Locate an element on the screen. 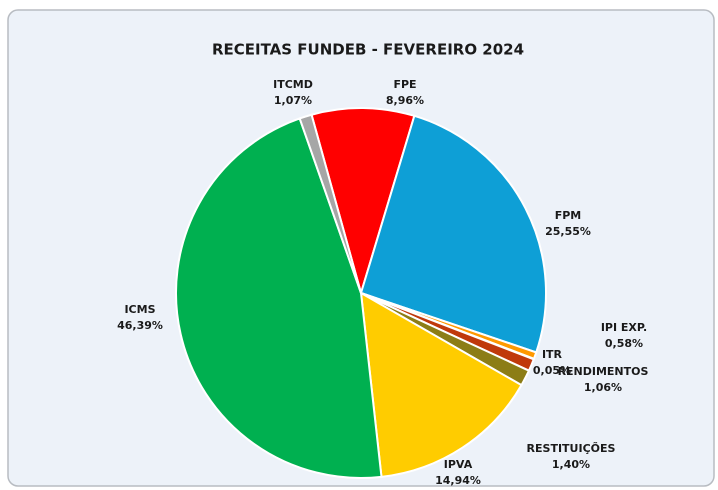 The image size is (718, 490). slice-label-name: ITCMD is located at coordinates (293, 84).